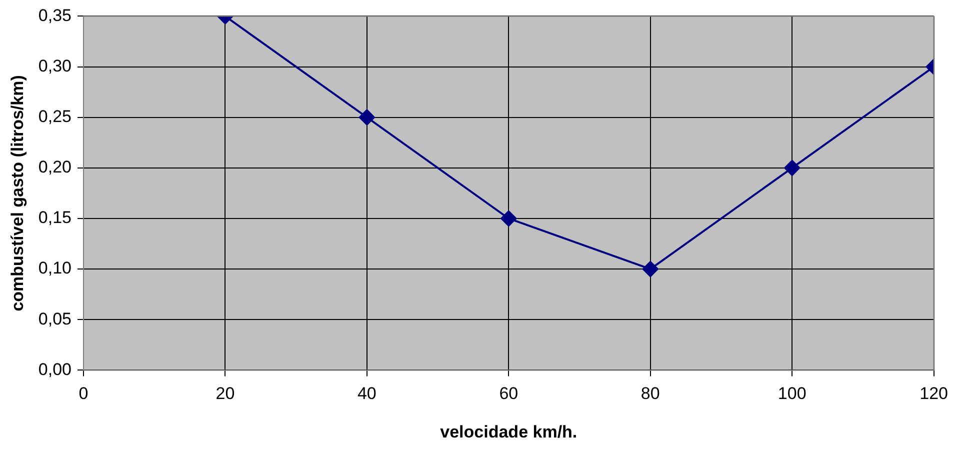 This screenshot has height=451, width=956. What do you see at coordinates (934, 394) in the screenshot?
I see `x-tick-label: 120` at bounding box center [934, 394].